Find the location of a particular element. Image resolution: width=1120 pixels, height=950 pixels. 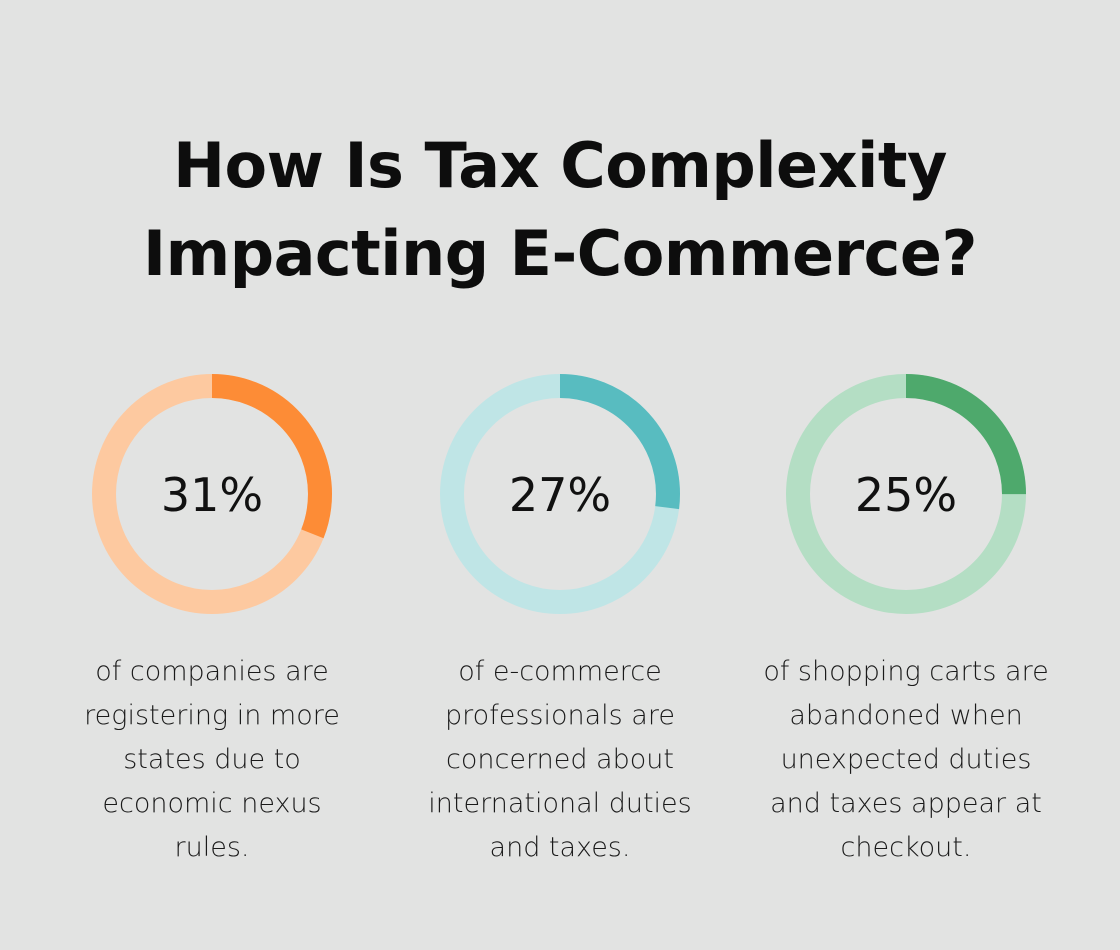

description-line: international duties is located at coordinates (560, 803).